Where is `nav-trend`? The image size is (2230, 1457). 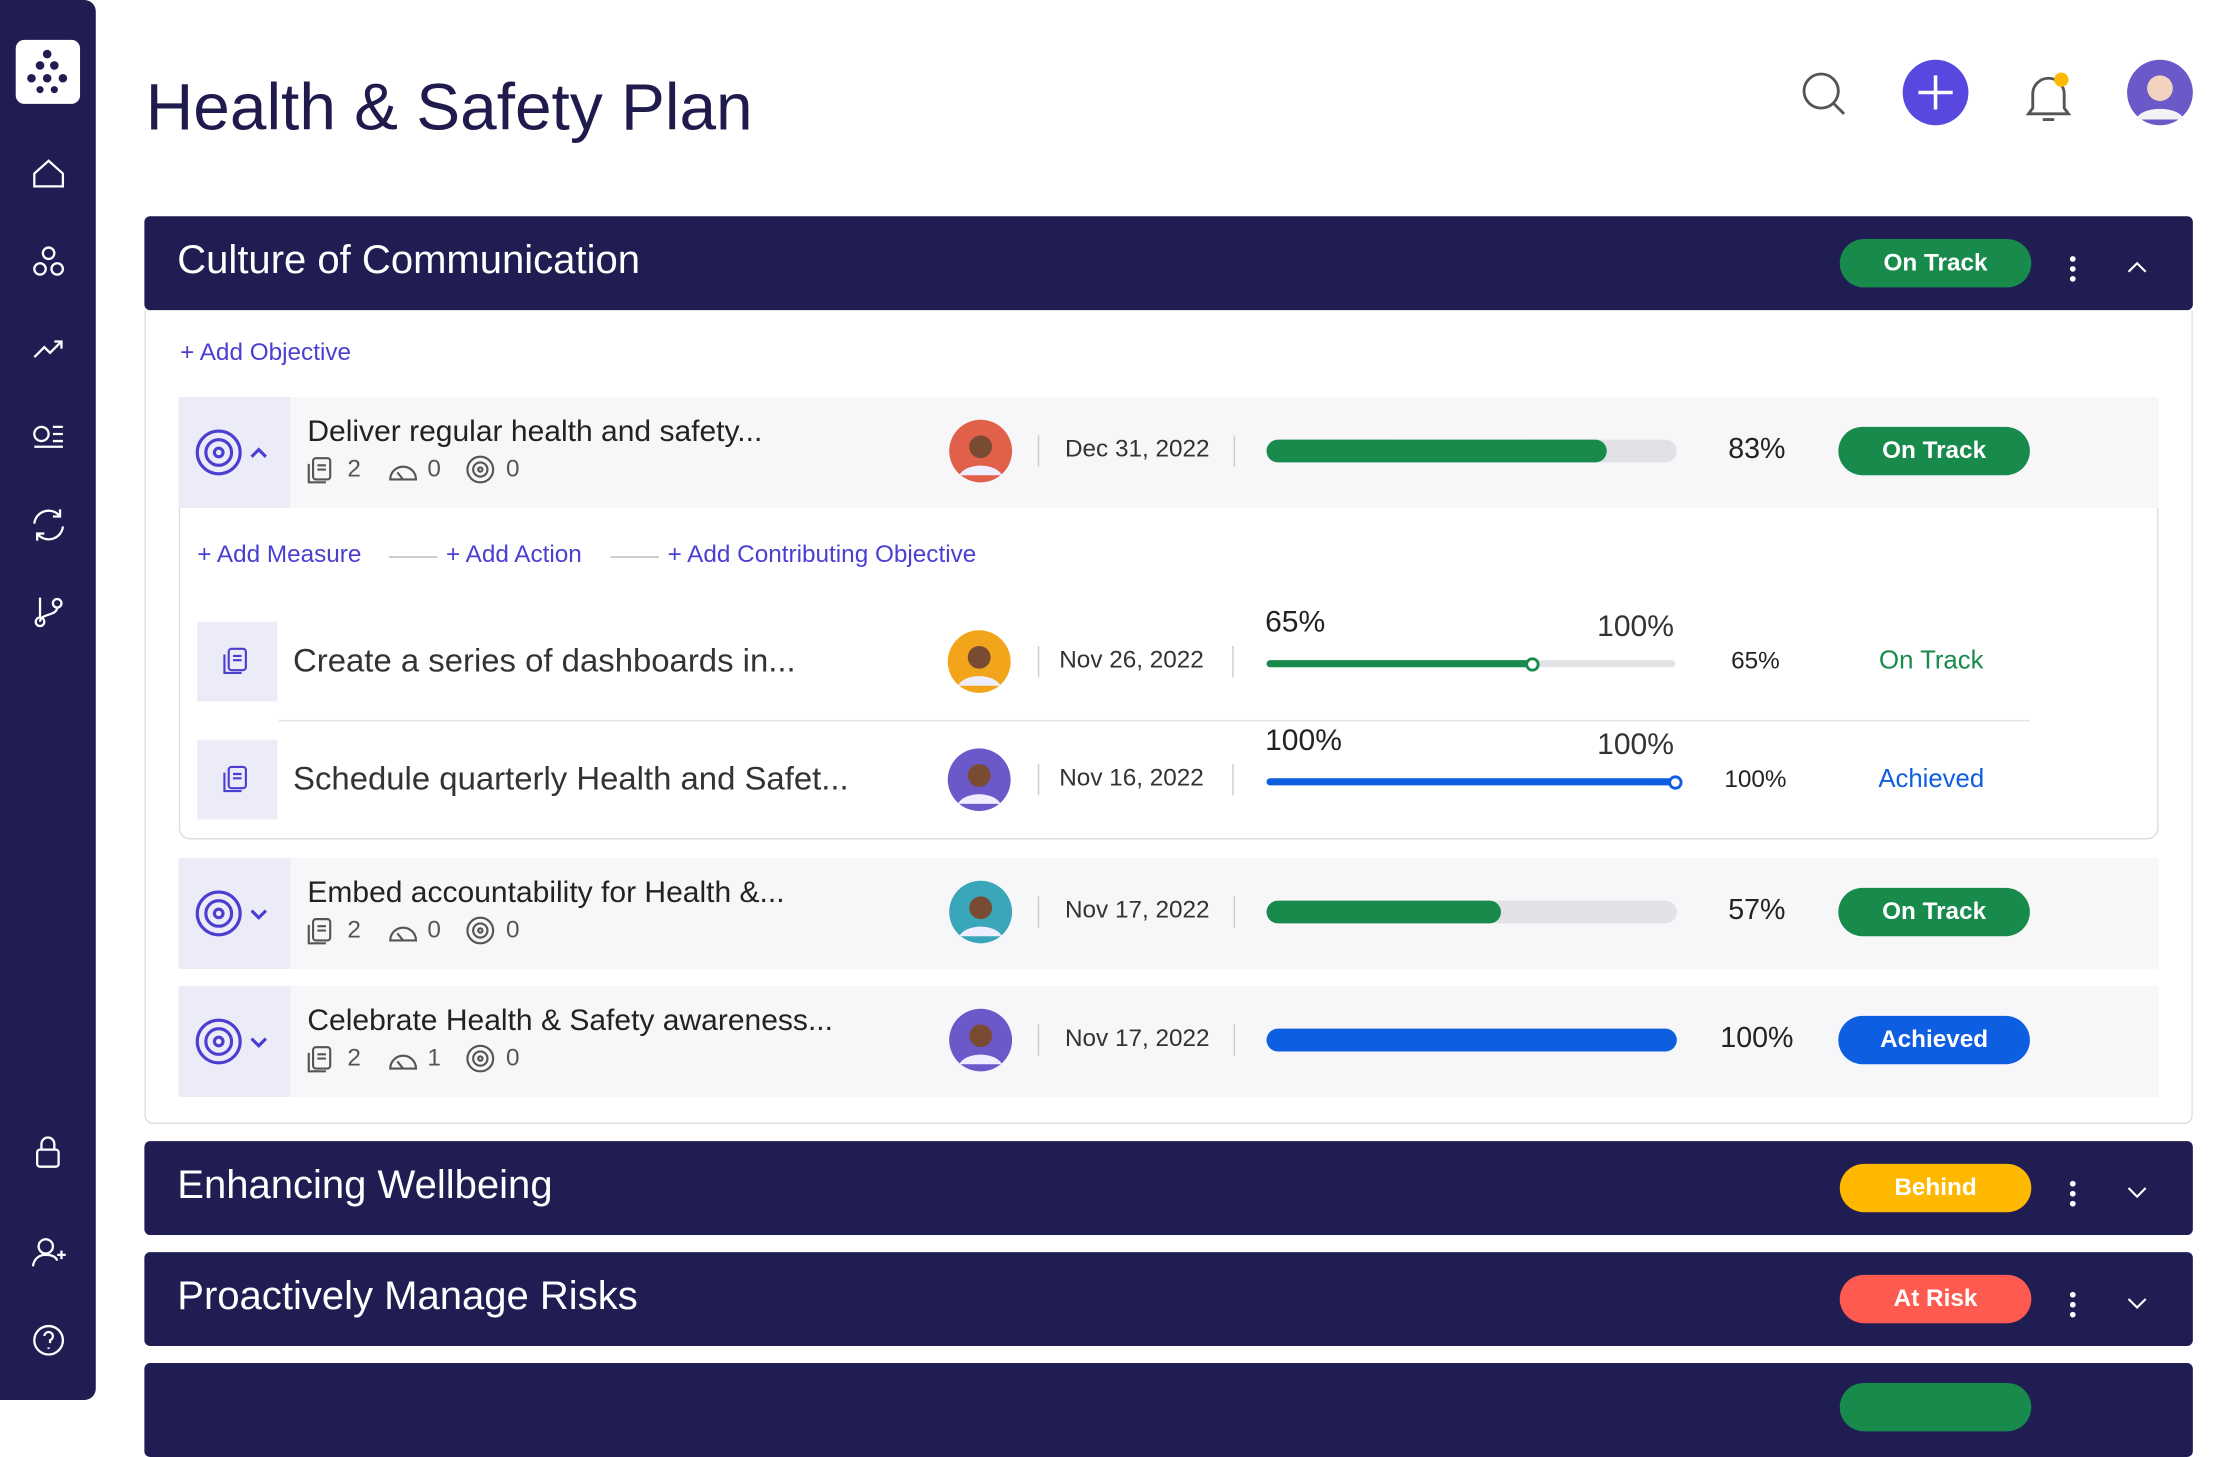 nav-trend is located at coordinates (48, 349).